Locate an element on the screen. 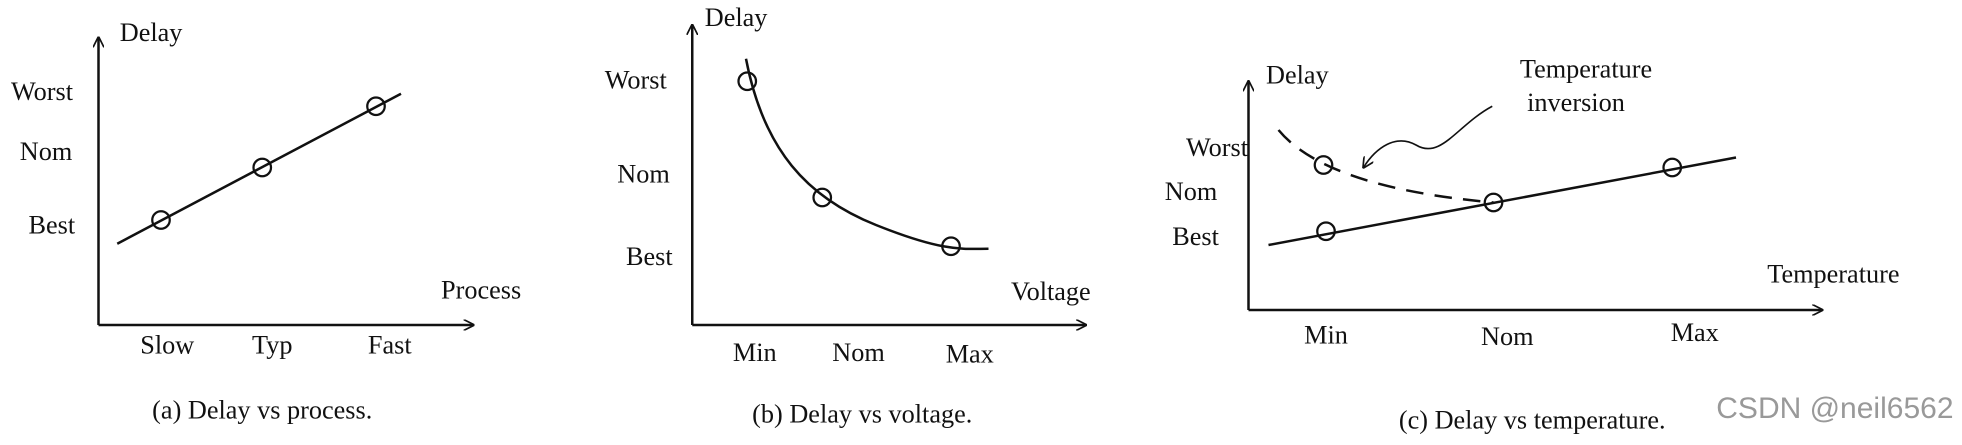 The height and width of the screenshot is (445, 1962). inversion-curve is located at coordinates (1385, 166).